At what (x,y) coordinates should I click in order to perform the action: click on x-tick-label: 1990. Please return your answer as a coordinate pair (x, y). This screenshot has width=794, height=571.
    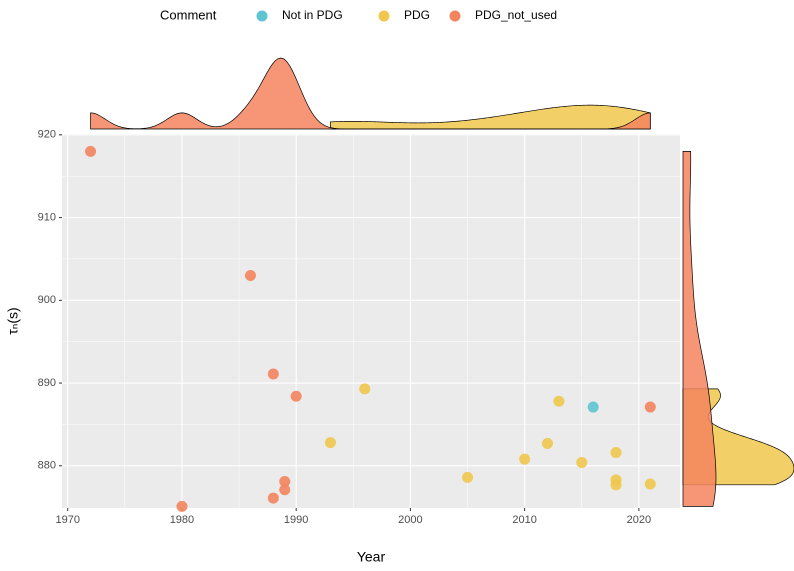
    Looking at the image, I should click on (296, 520).